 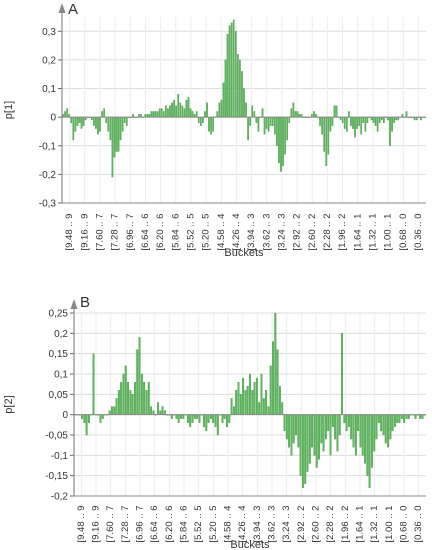 What do you see at coordinates (74, 304) in the screenshot?
I see `y-axis-arrow` at bounding box center [74, 304].